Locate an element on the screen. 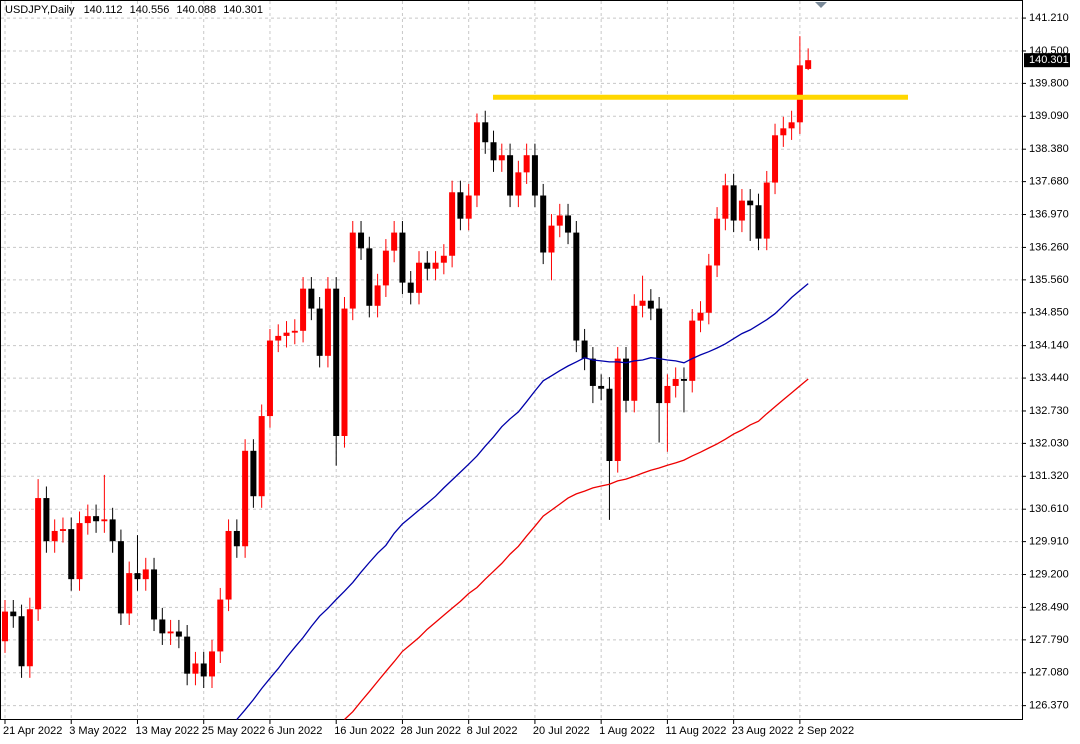  last-low: 140.088 is located at coordinates (196, 10).